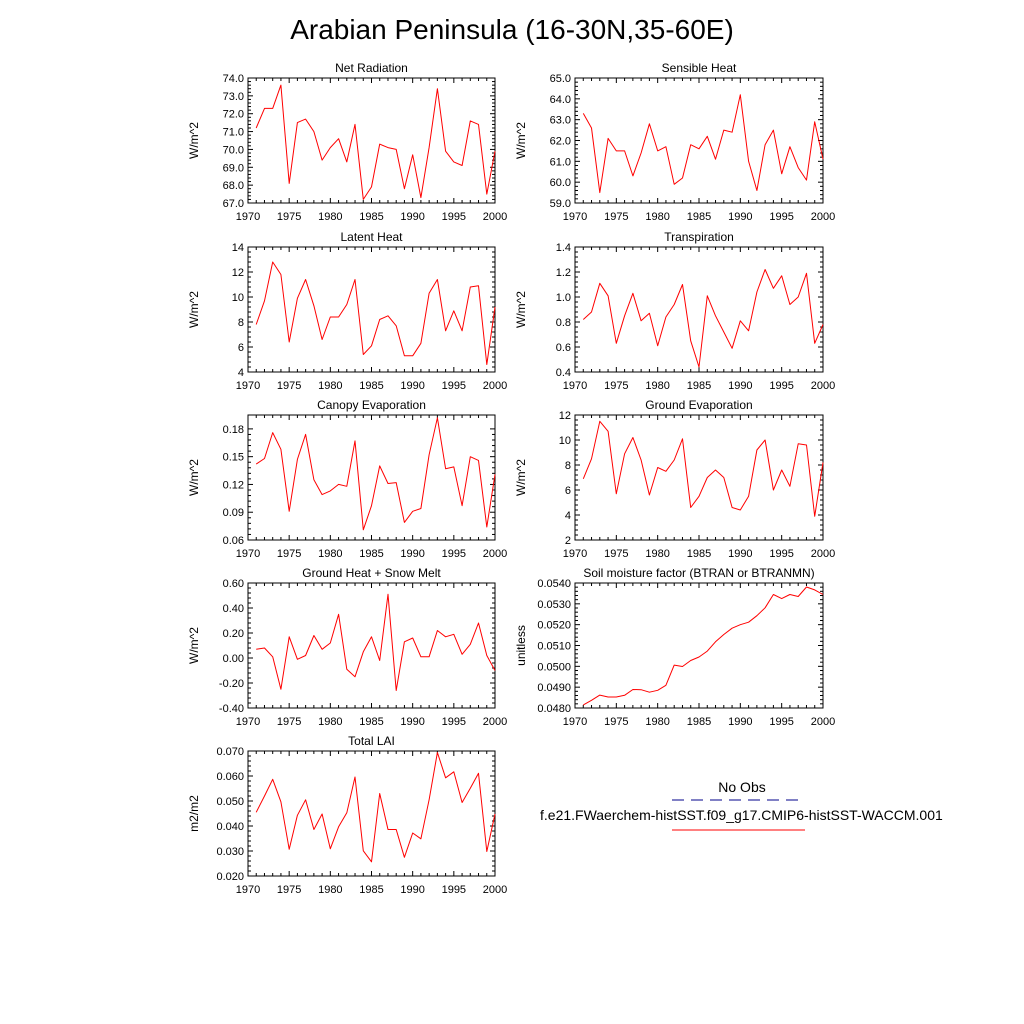 This screenshot has width=1024, height=1024. Describe the element at coordinates (512, 29) in the screenshot. I see `figure-title: Arabian Peninsula (16-30N,35-60E)` at that location.